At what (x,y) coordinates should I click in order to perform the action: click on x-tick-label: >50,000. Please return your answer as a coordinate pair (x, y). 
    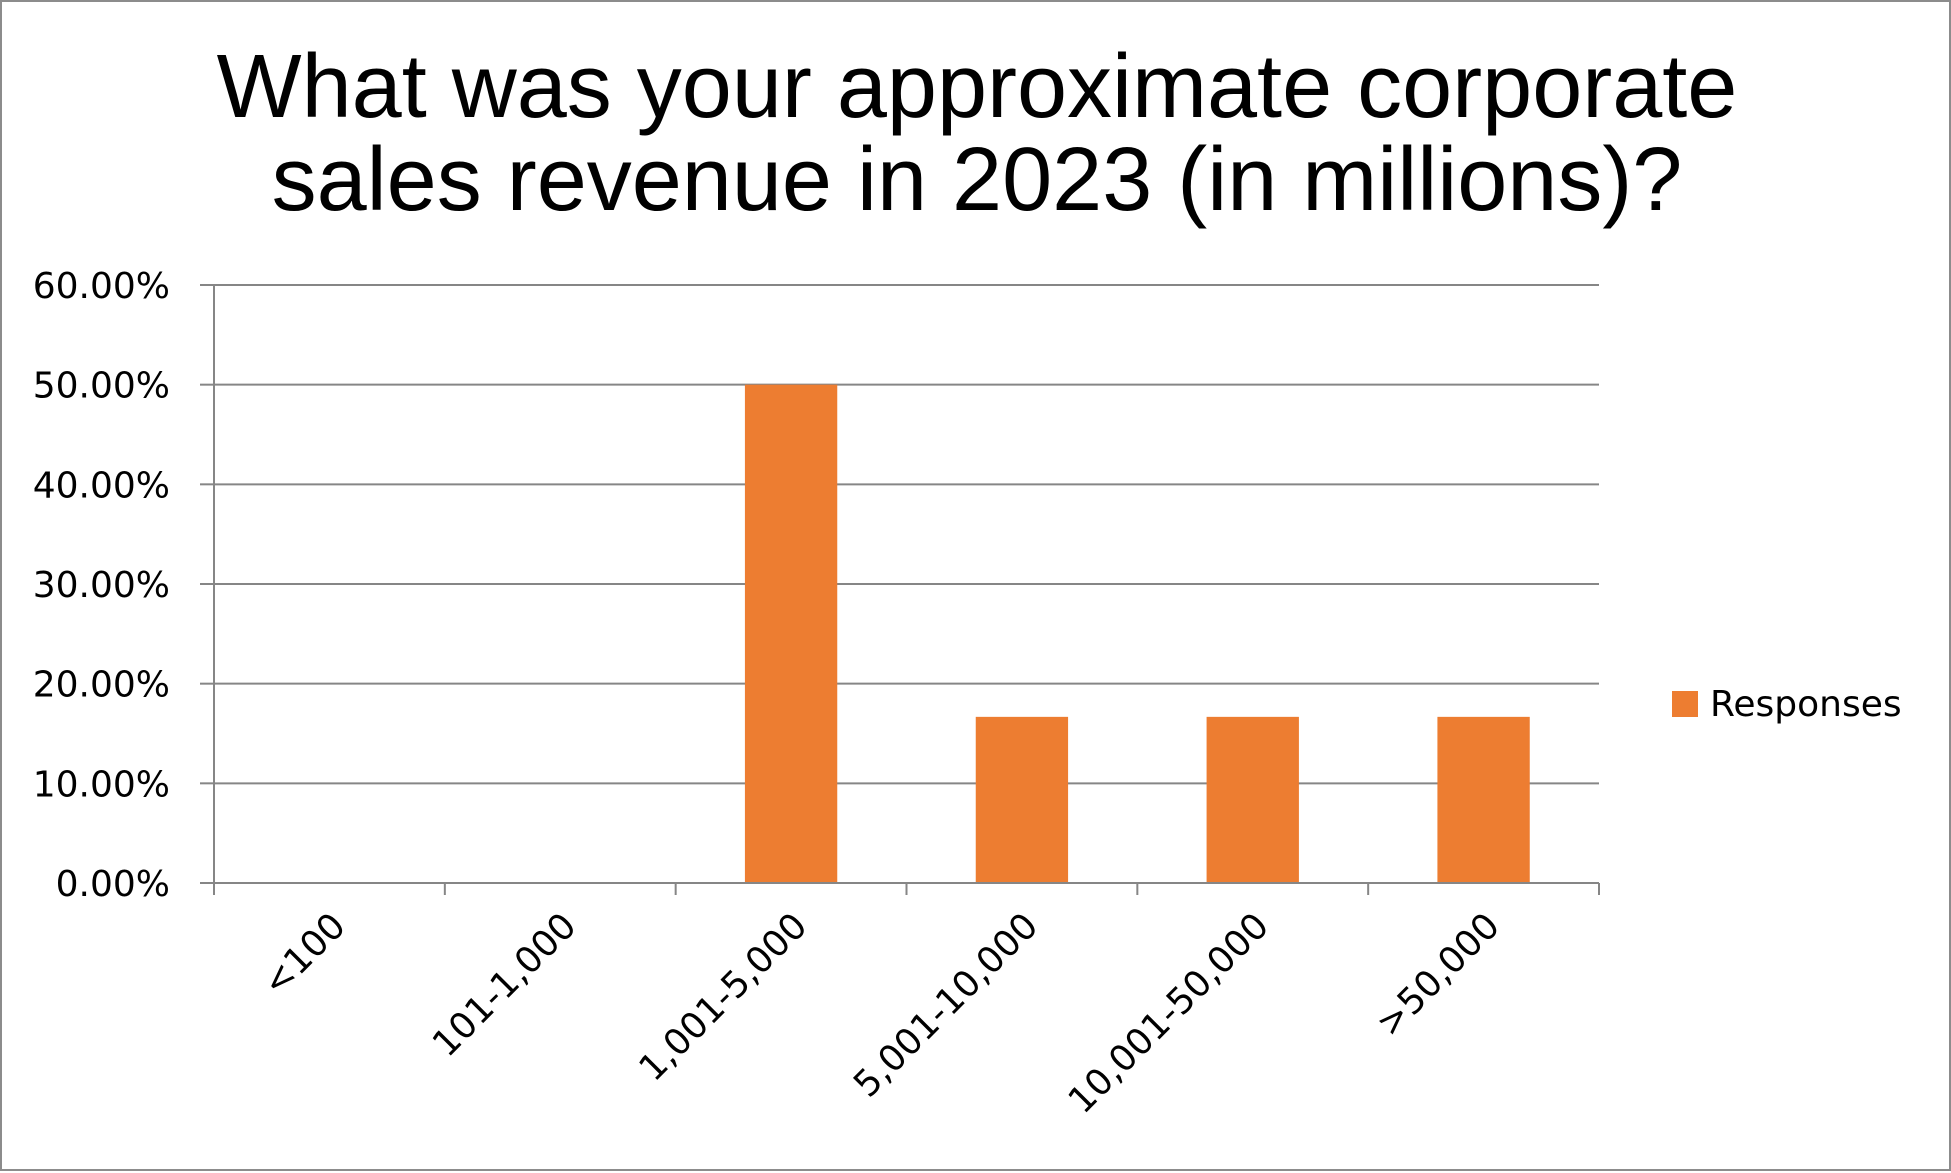
    Looking at the image, I should click on (1438, 974).